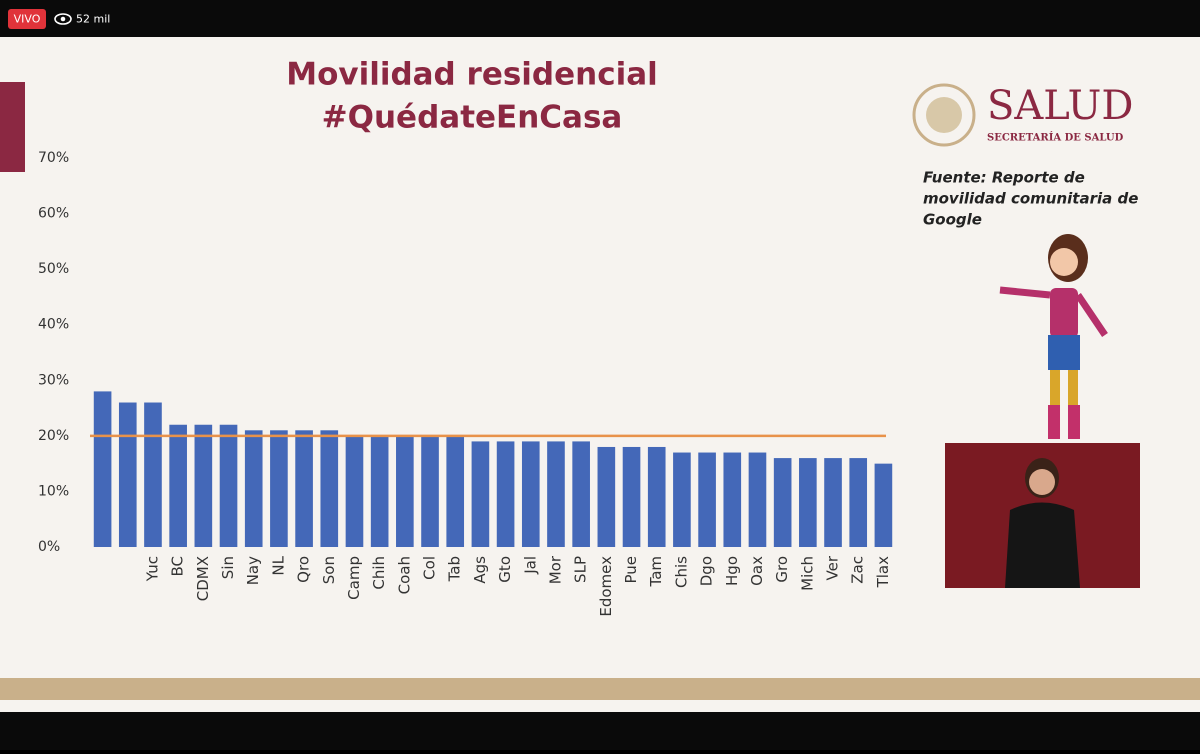 Image resolution: width=1200 pixels, height=754 pixels. What do you see at coordinates (152, 569) in the screenshot?
I see `x-tick-label: Yuc` at bounding box center [152, 569].